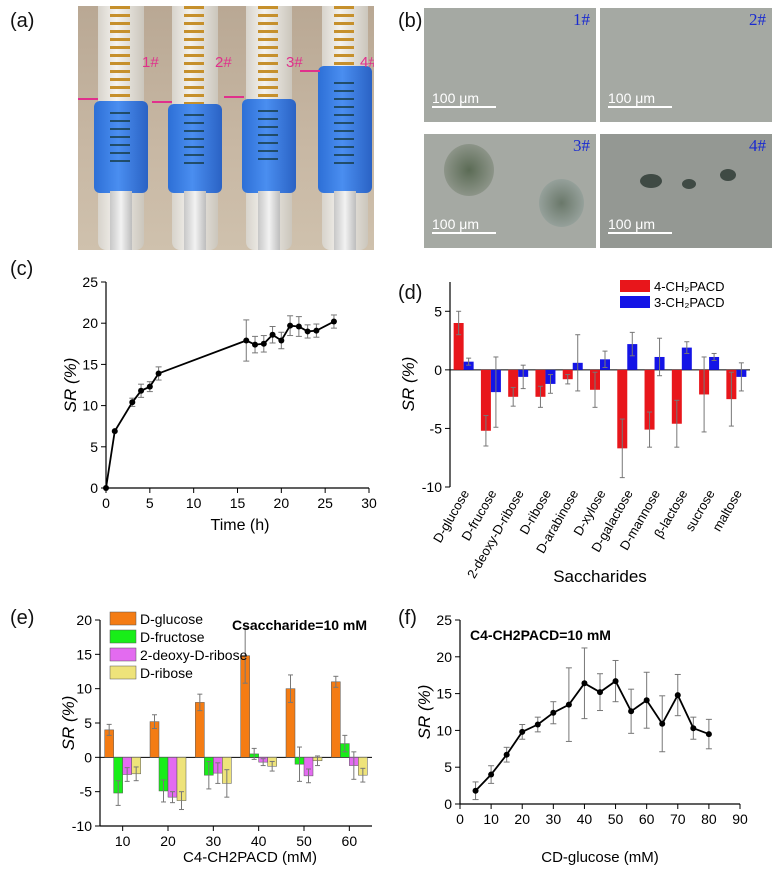 The image size is (776, 893). I want to click on x-tick-label: 60, so click(647, 819).